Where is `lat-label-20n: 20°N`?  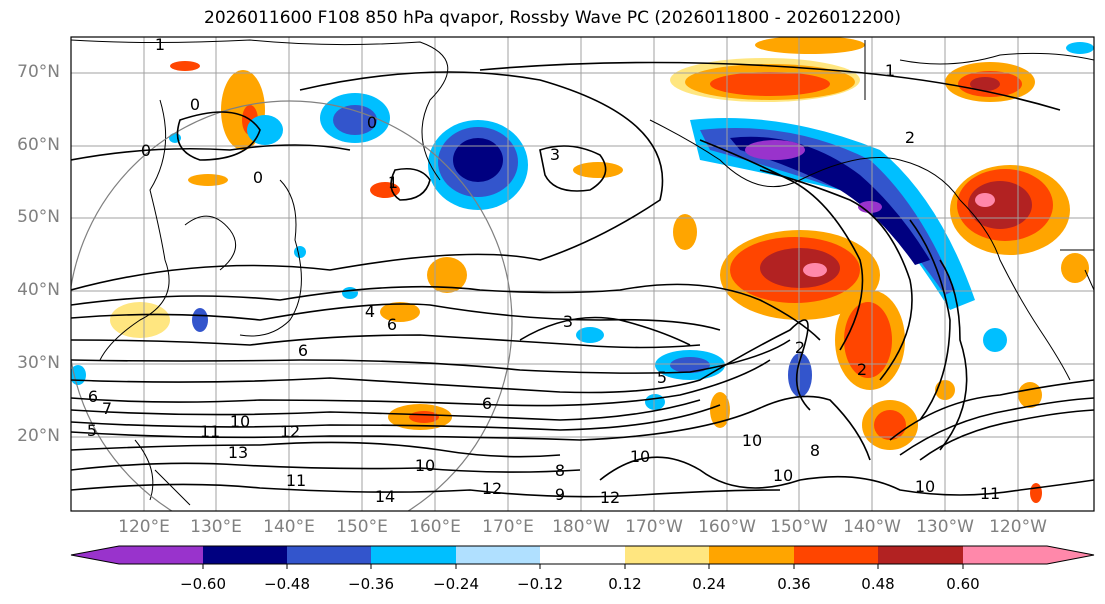 lat-label-20n: 20°N is located at coordinates (38, 436).